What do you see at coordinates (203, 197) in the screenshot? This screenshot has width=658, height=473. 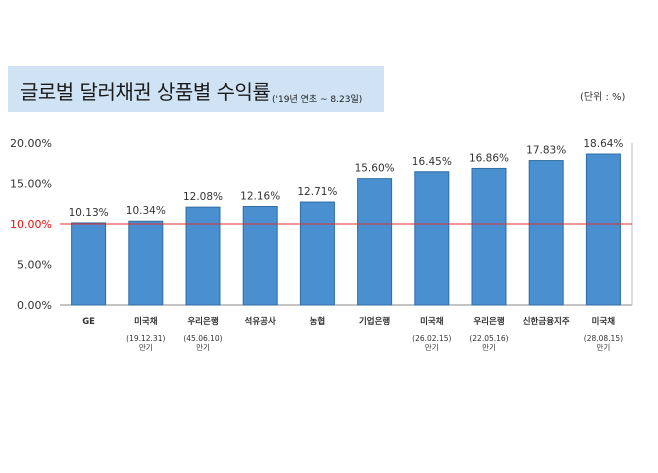 I see `value-label: 12.08%` at bounding box center [203, 197].